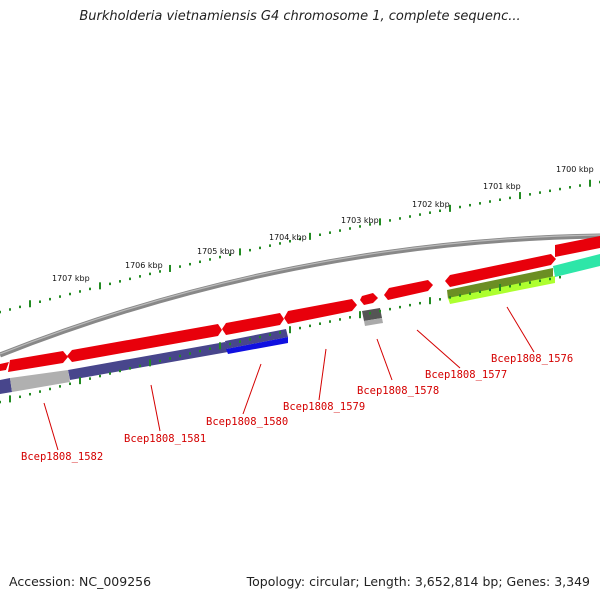  What do you see at coordinates (576, 265) in the screenshot?
I see `highlight-teal-block` at bounding box center [576, 265].